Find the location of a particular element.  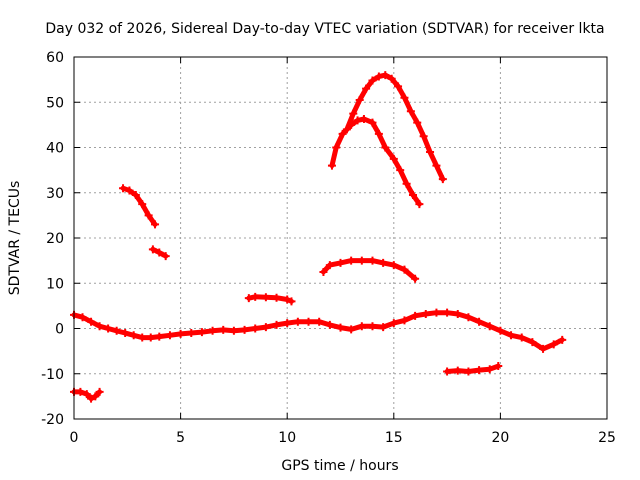

x-axis-label: GPS time / hours is located at coordinates (339, 466).